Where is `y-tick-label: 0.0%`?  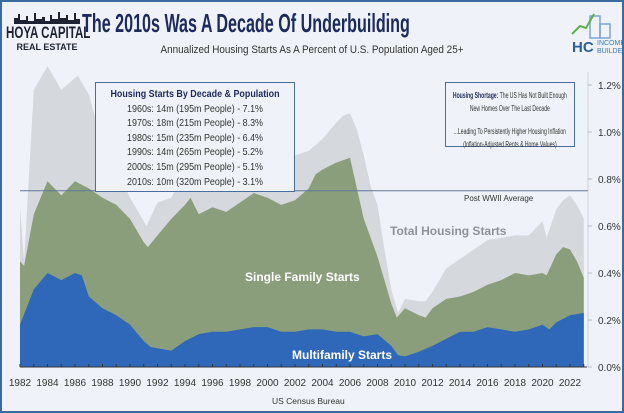 y-tick-label: 0.0% is located at coordinates (609, 368).